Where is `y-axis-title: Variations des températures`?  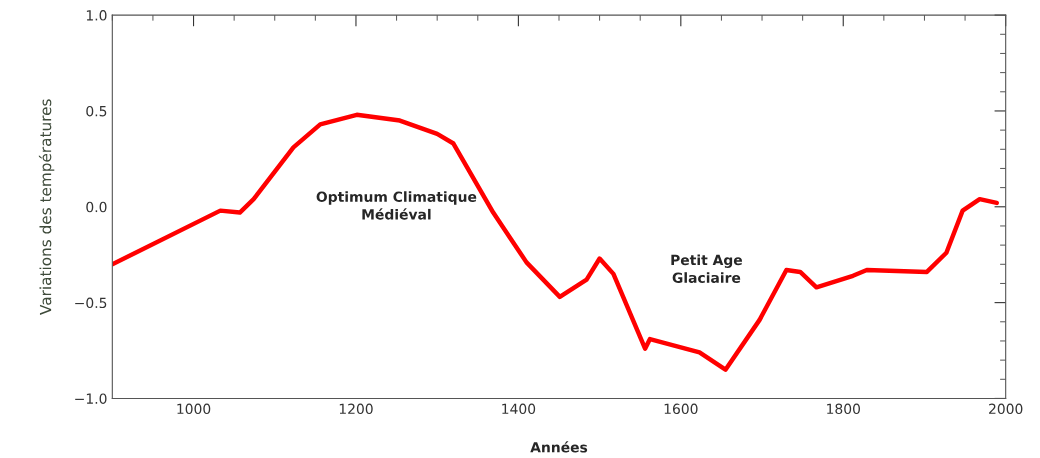 y-axis-title: Variations des températures is located at coordinates (46, 207).